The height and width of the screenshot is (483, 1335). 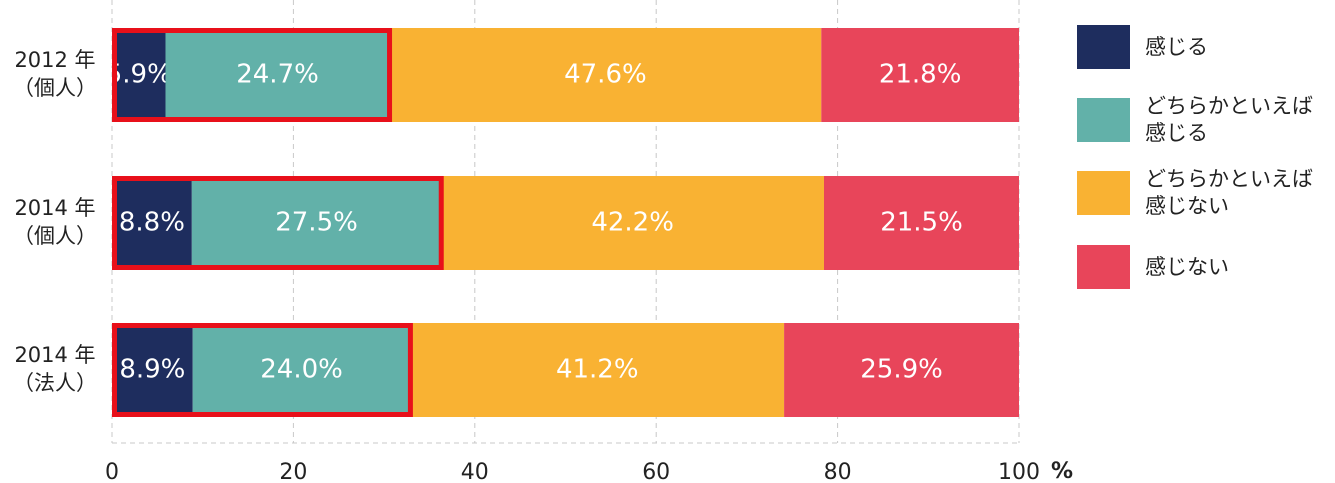 I want to click on legend-entry: どちらかといえば感じない, so click(x=1229, y=192).